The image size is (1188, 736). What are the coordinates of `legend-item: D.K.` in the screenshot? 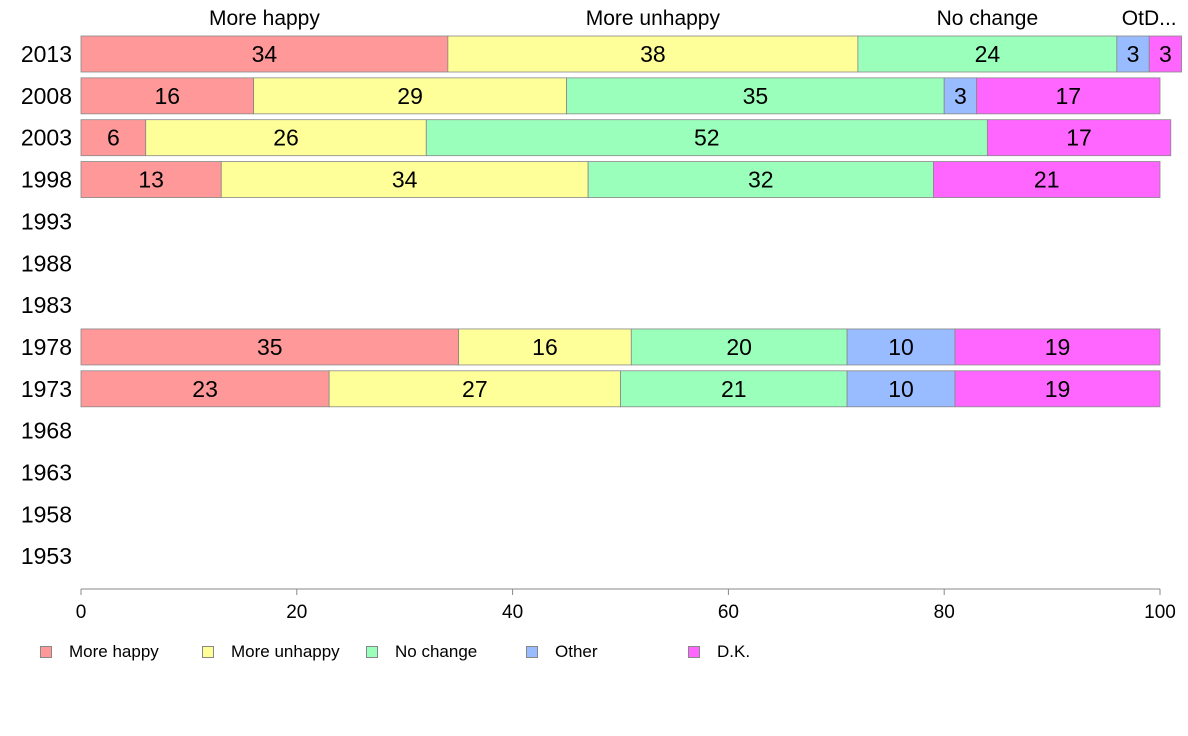 It's located at (719, 652).